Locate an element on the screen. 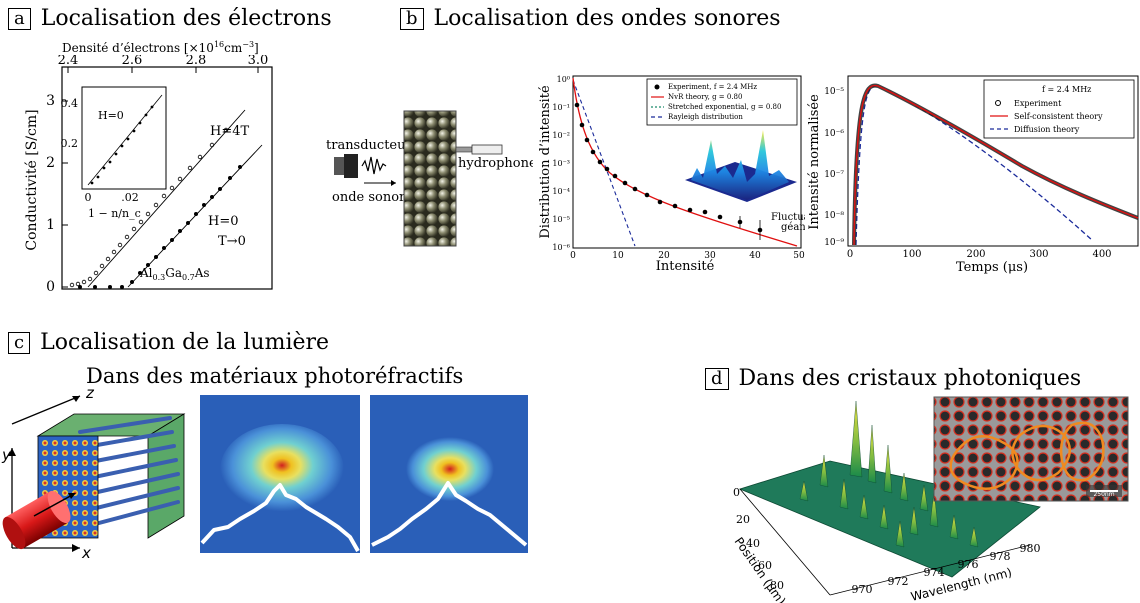 The image size is (1140, 603). wl-tick-0: 970 is located at coordinates (862, 589).